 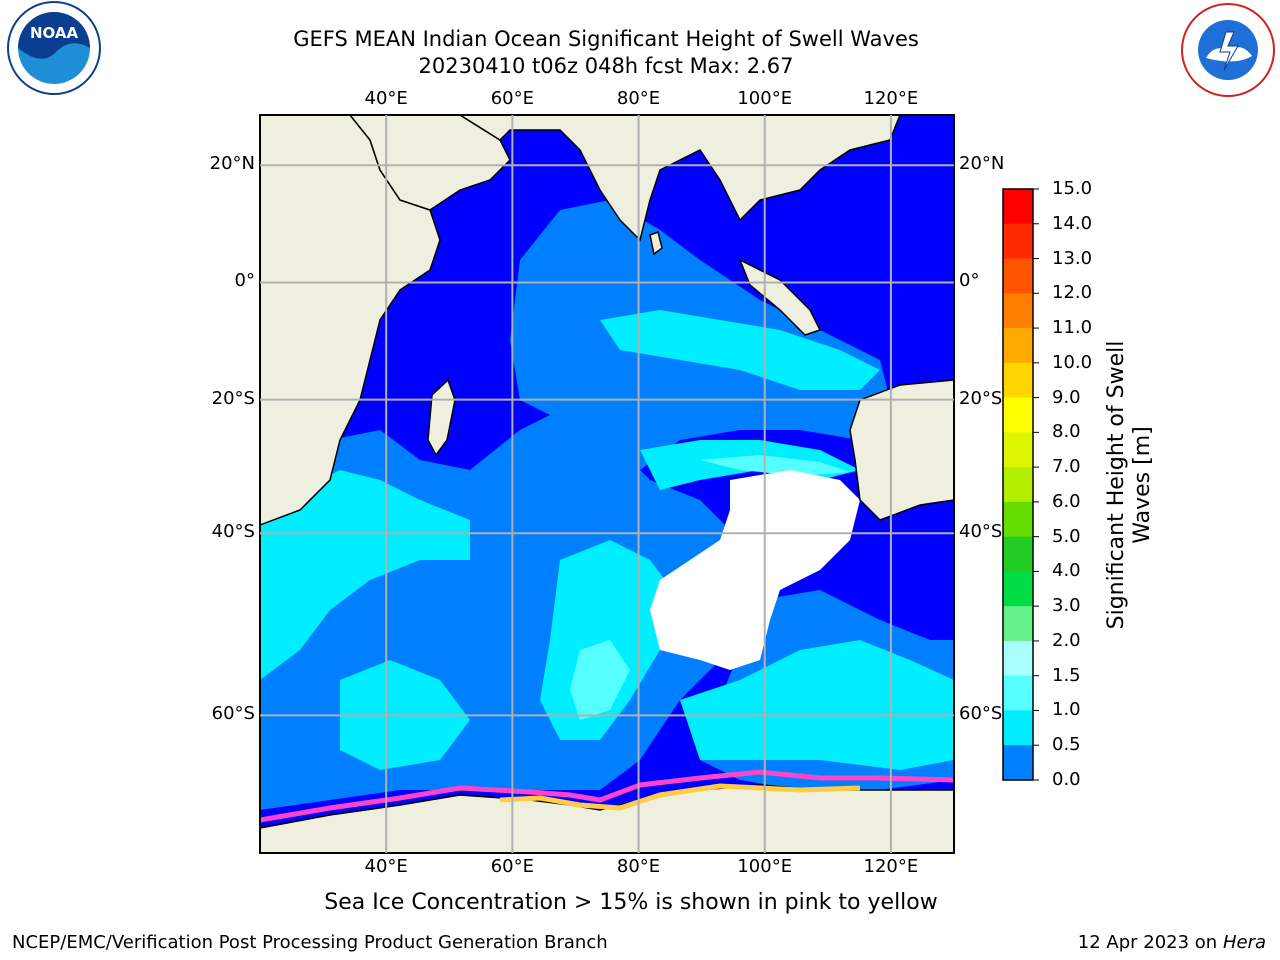 I want to click on colorbar-tick-label: 9.0, so click(x=1066, y=397).